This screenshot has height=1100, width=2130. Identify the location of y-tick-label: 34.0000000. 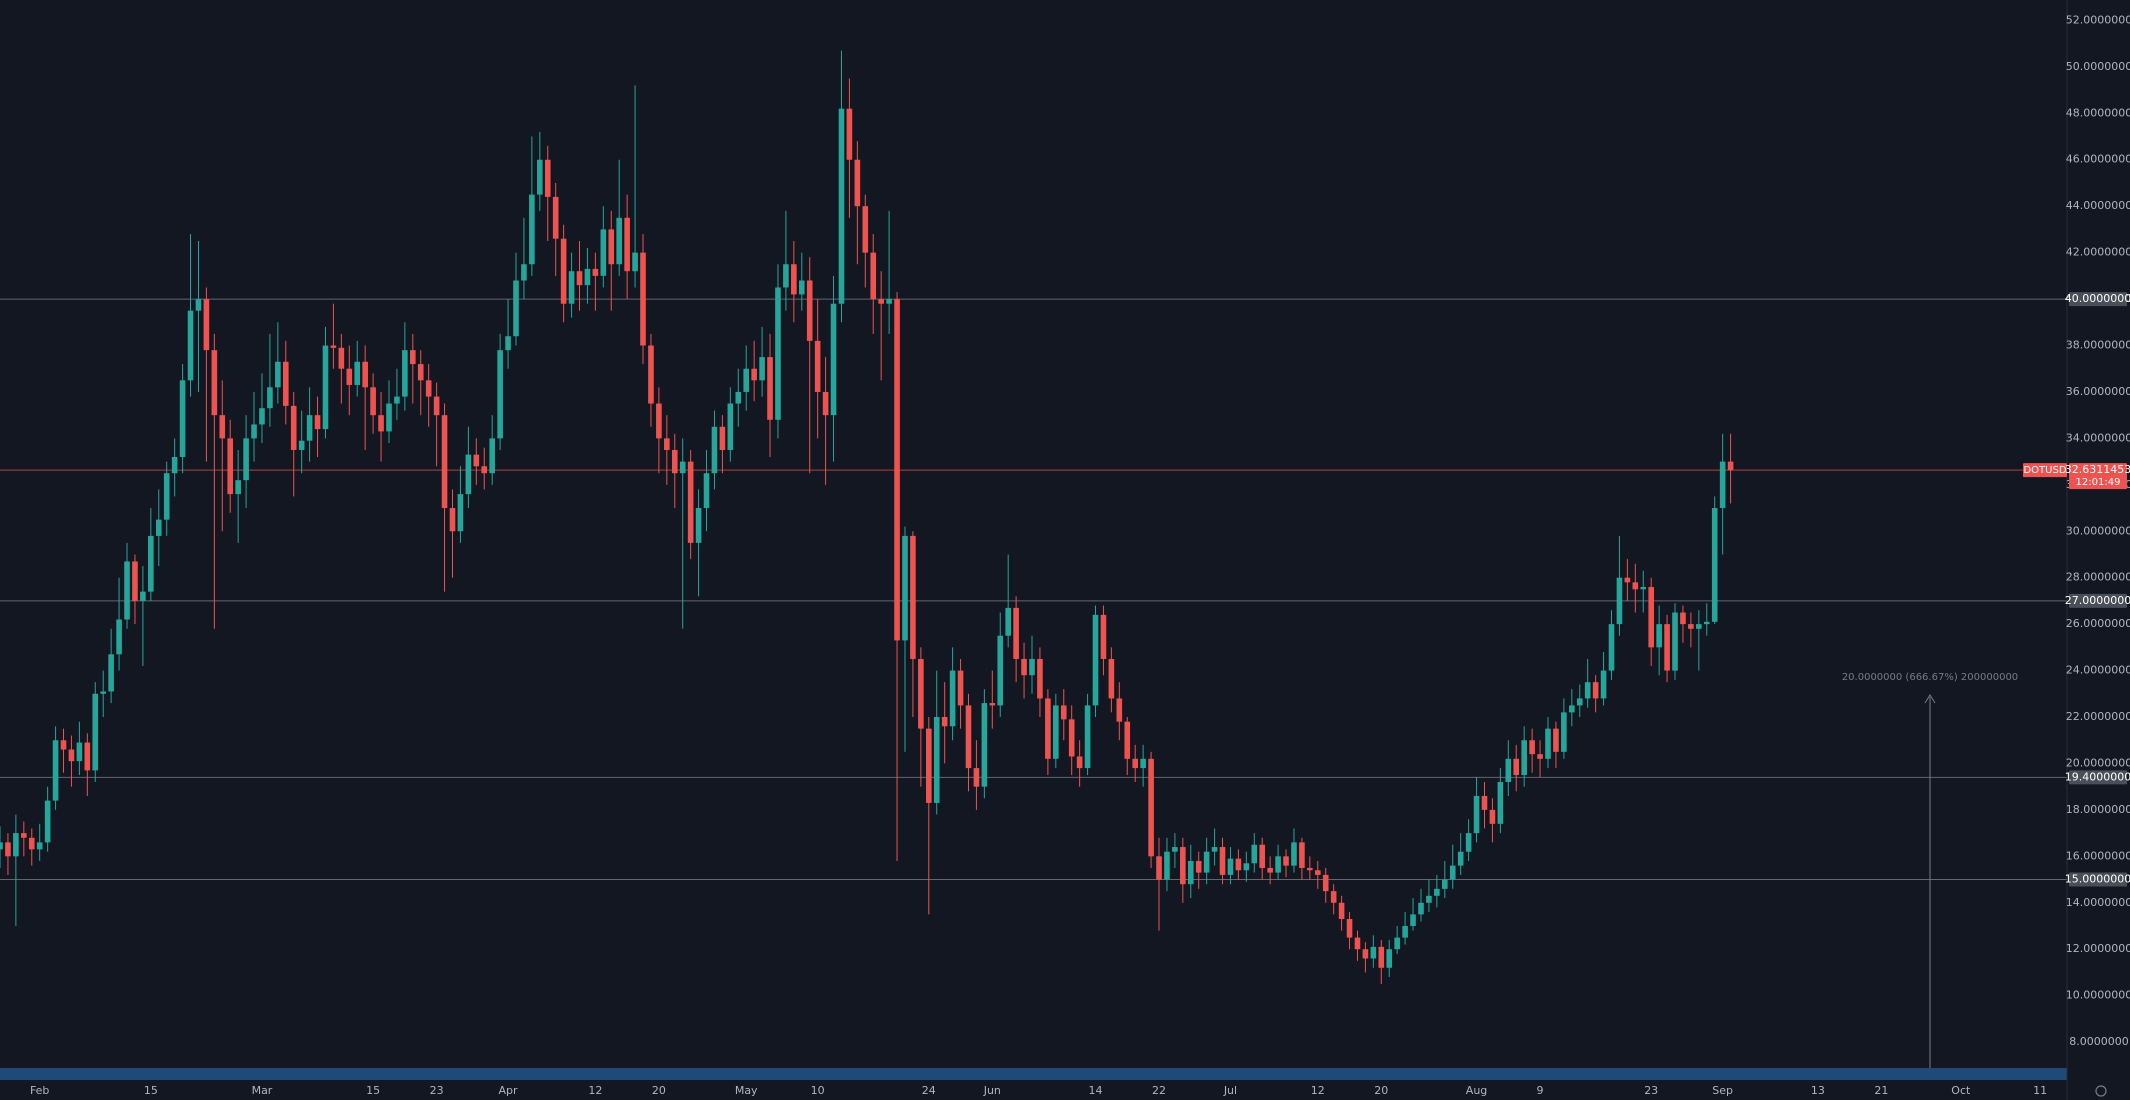
(2098, 437).